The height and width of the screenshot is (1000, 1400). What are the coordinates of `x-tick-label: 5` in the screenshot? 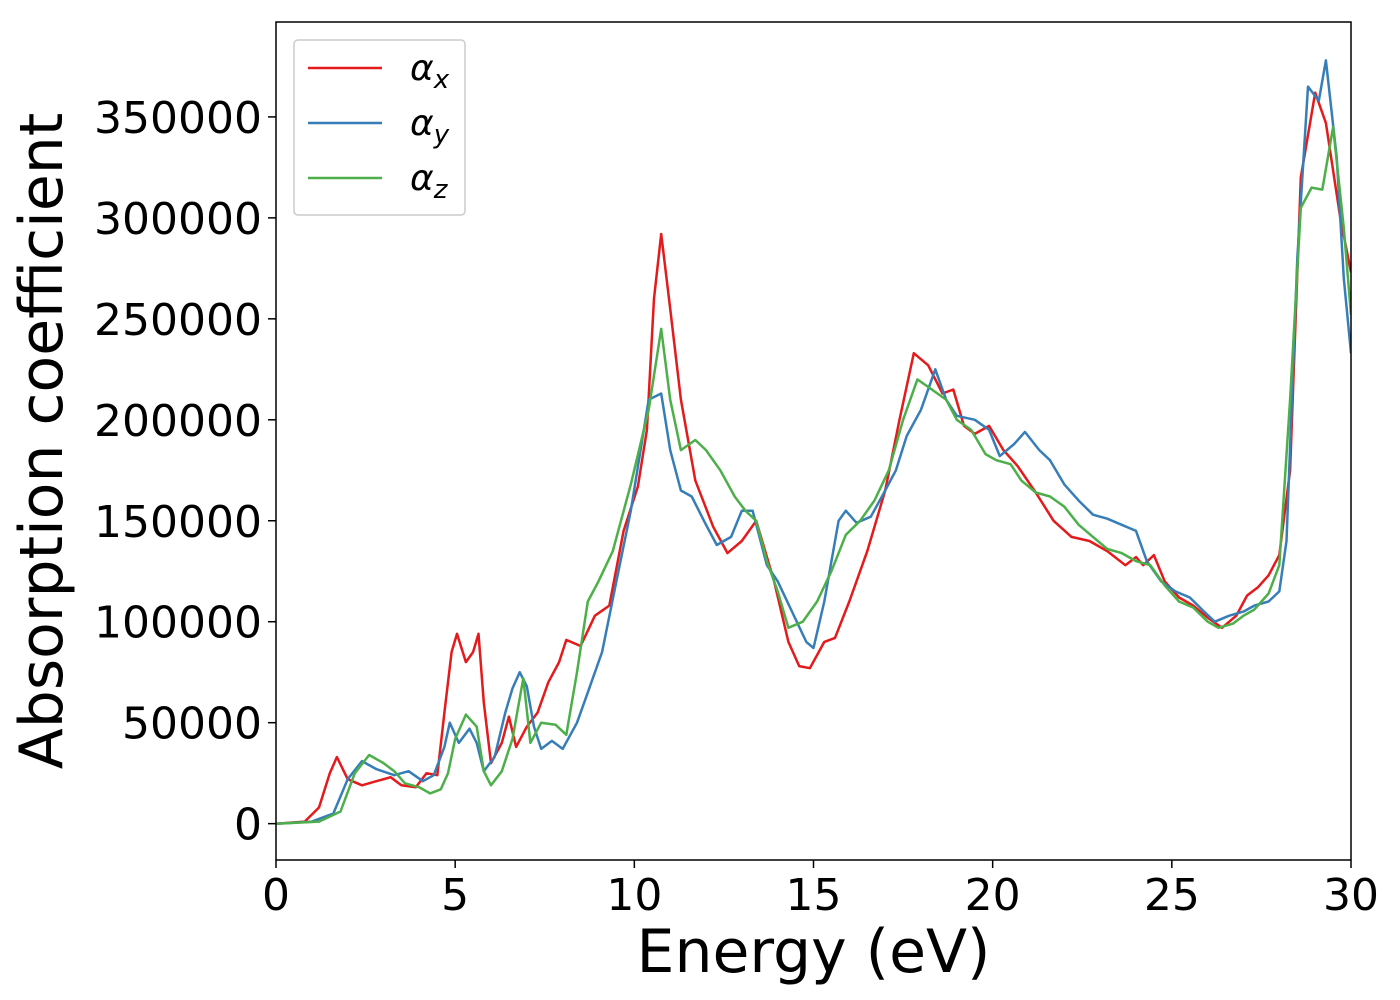 It's located at (455, 895).